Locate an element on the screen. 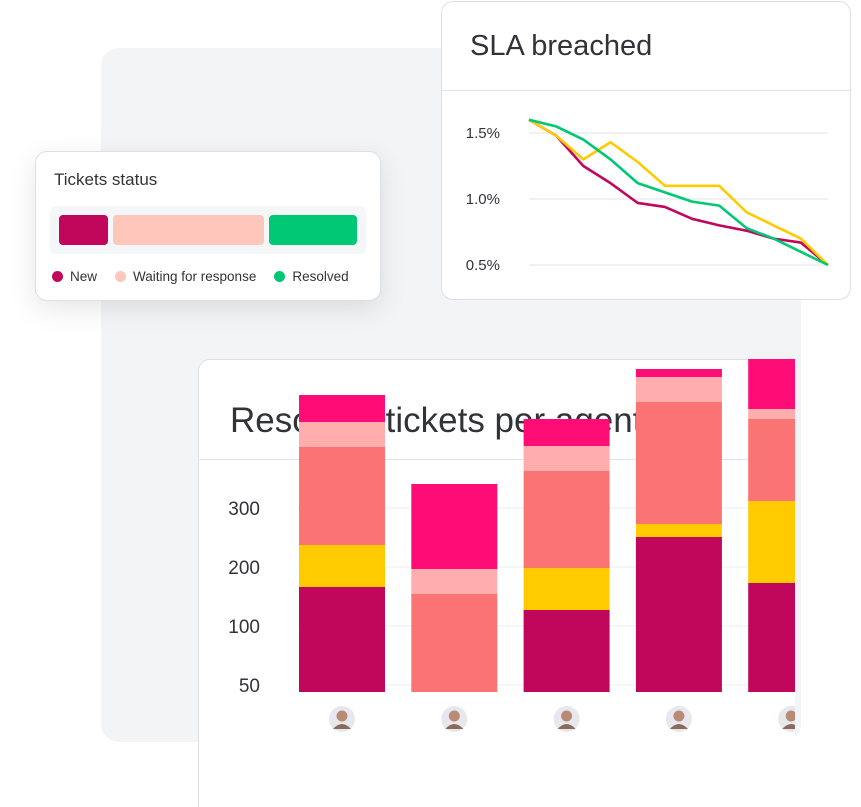  sla-ytick-label: 0.5% is located at coordinates (483, 265).